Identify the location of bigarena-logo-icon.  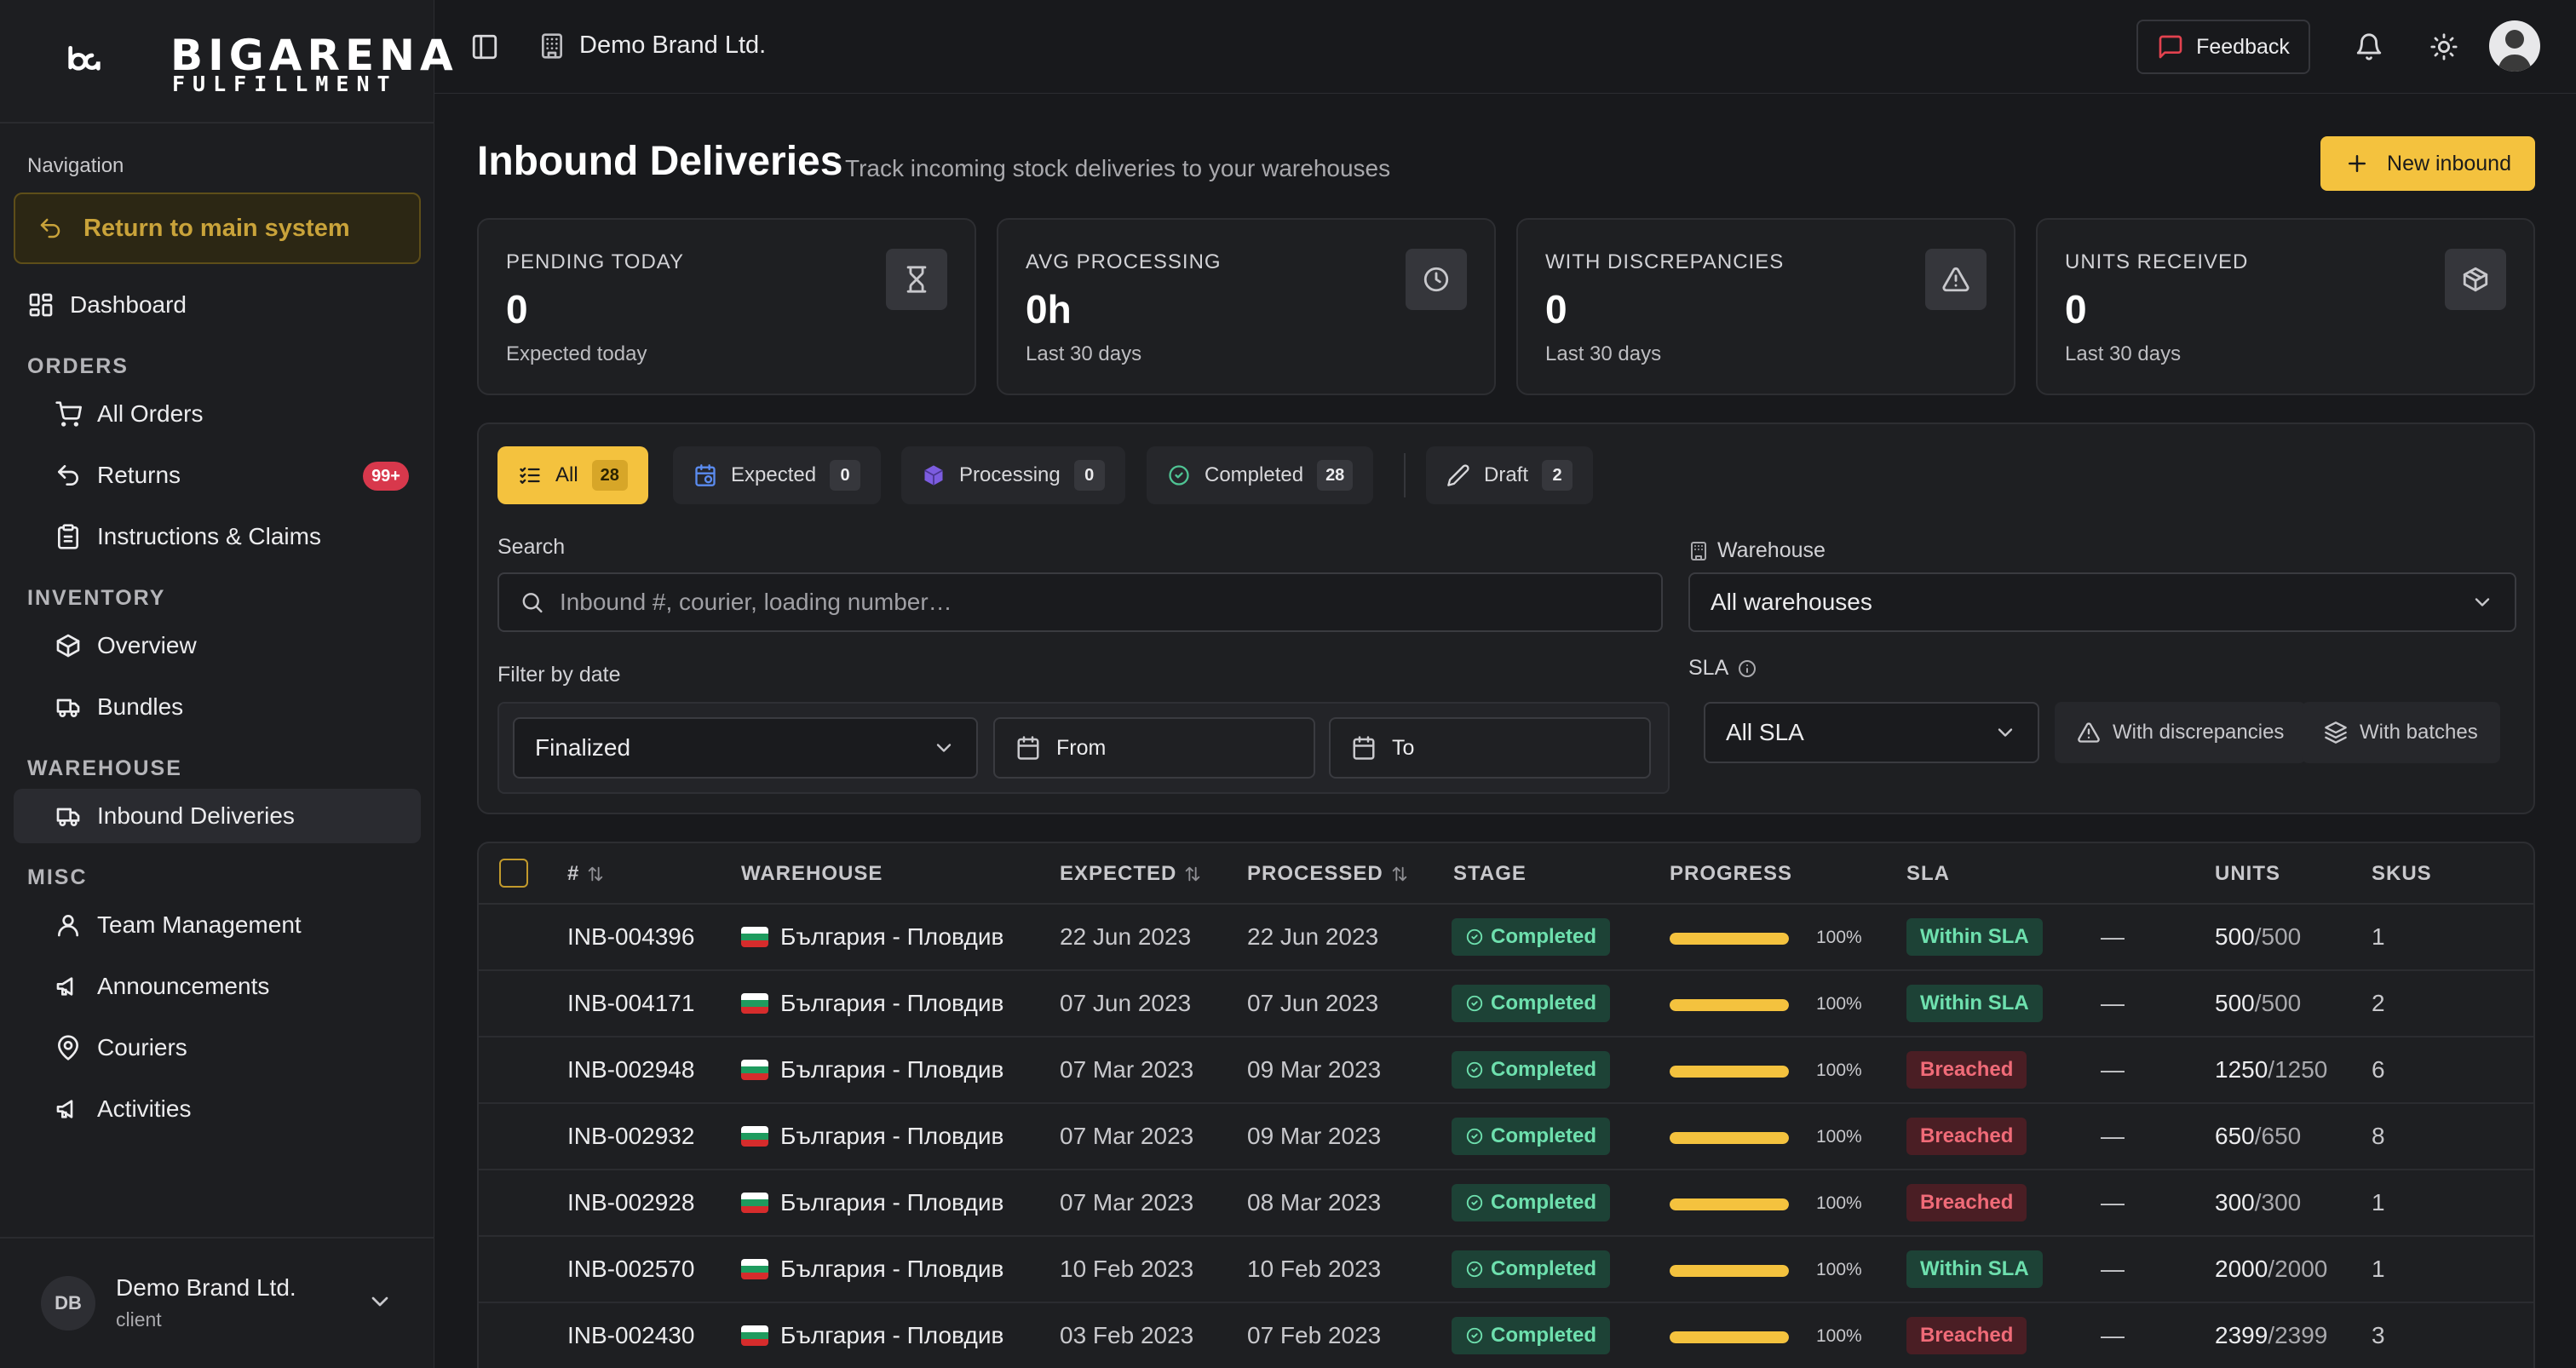
(84, 58).